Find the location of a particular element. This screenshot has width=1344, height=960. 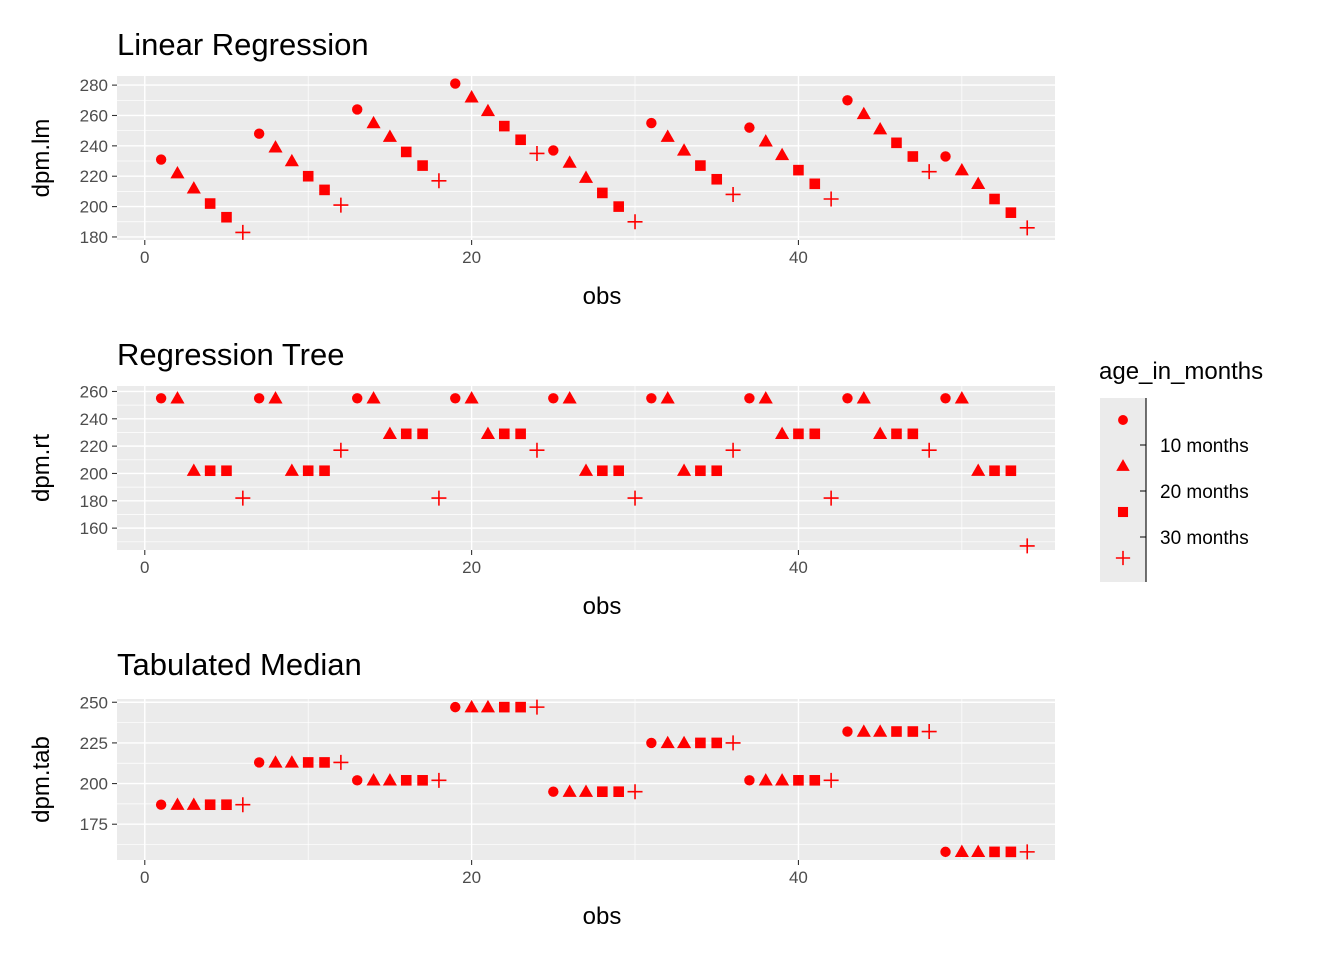

y-tick-label: 240 is located at coordinates (94, 419).